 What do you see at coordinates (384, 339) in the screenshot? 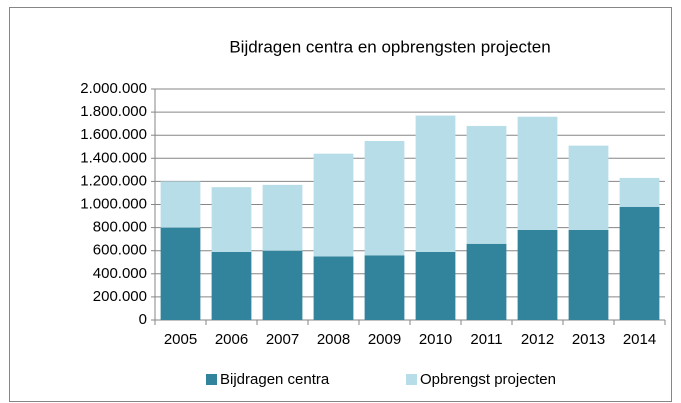
I see `x-tick-label: 2009` at bounding box center [384, 339].